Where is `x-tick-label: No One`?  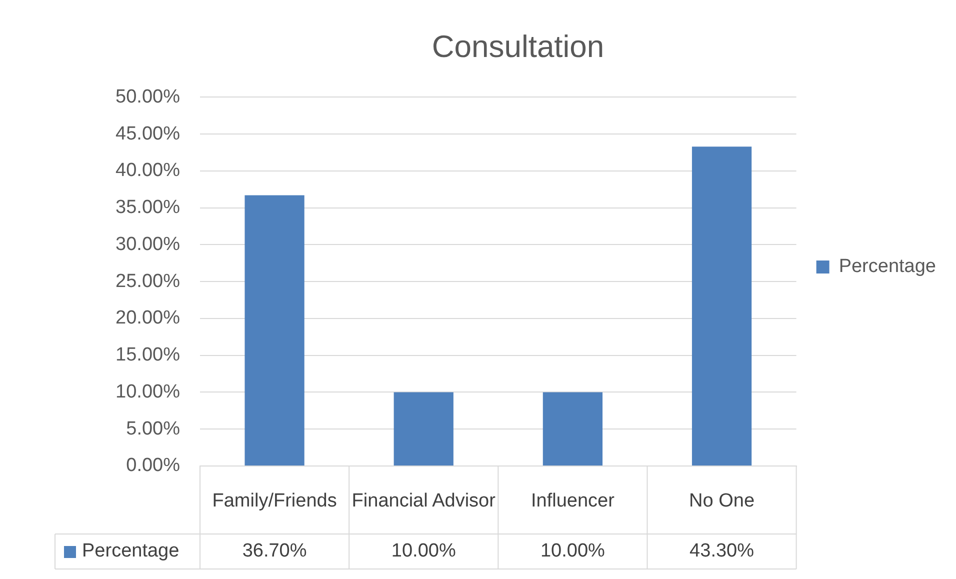 x-tick-label: No One is located at coordinates (722, 501).